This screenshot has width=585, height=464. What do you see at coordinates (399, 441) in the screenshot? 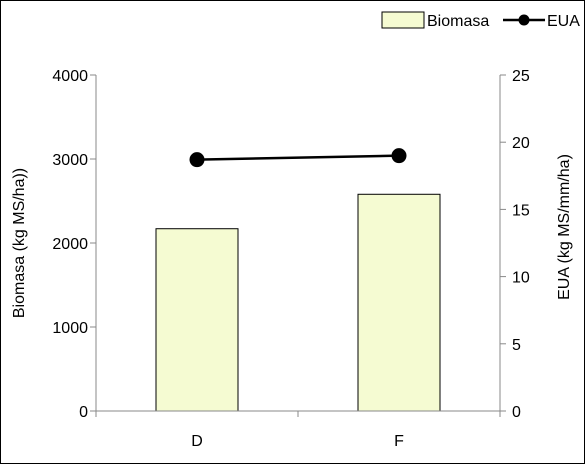
I see `x-tick-label-f: F` at bounding box center [399, 441].